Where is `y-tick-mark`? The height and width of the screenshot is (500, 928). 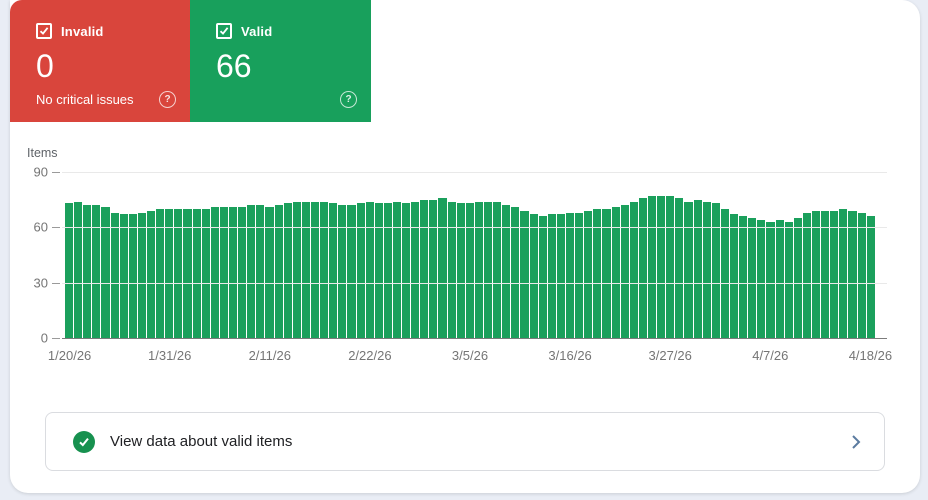 y-tick-mark is located at coordinates (56, 338).